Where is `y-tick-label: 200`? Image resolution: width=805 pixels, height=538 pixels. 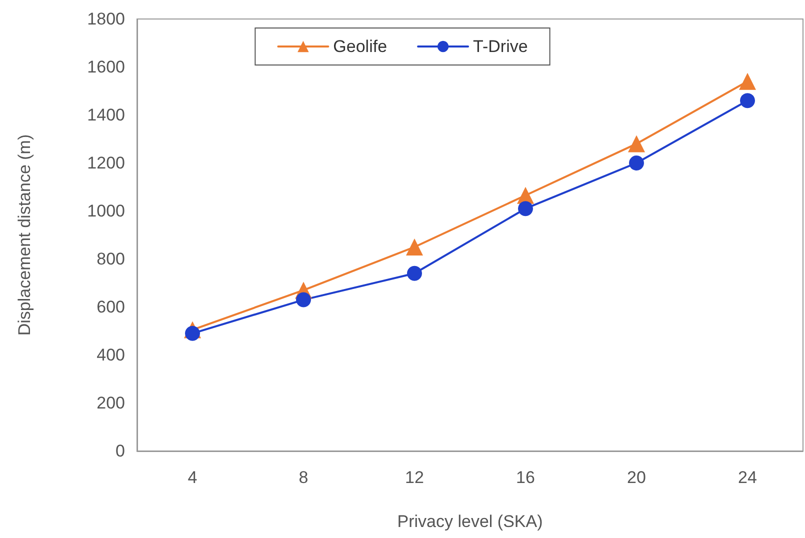 y-tick-label: 200 is located at coordinates (110, 403).